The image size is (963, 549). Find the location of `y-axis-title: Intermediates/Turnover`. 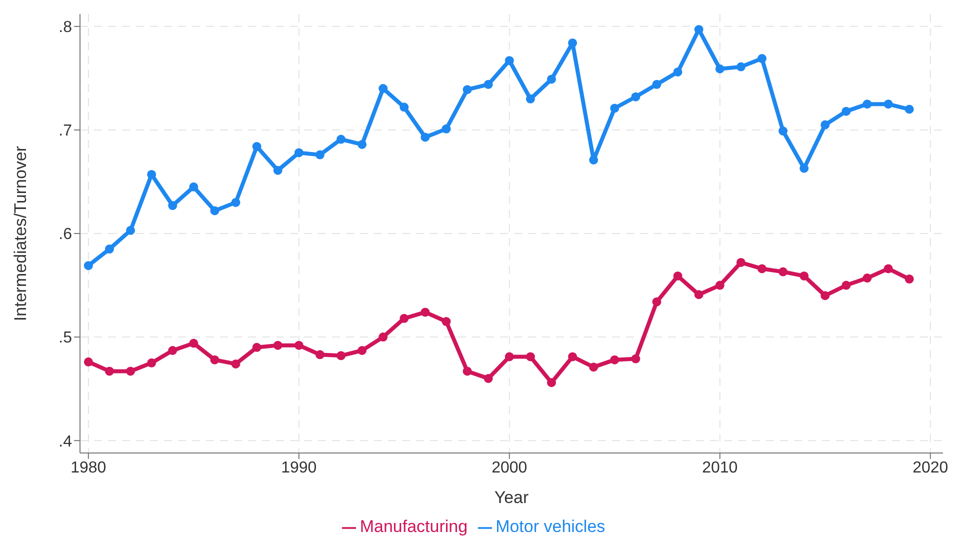

y-axis-title: Intermediates/Turnover is located at coordinates (20, 234).